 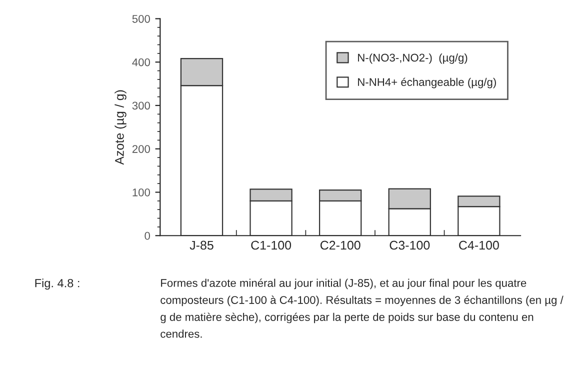 I want to click on text: Formes d'azote minéral au jour initial (J-85), et au jour final pour les quatre composteurs (C1-100 à C4-100). Résultats = moyennes de 3 échantillons (en µg / g de matière sèche), corrigées par la perte de poids sur base du contenu en cendres., so click(x=362, y=308).